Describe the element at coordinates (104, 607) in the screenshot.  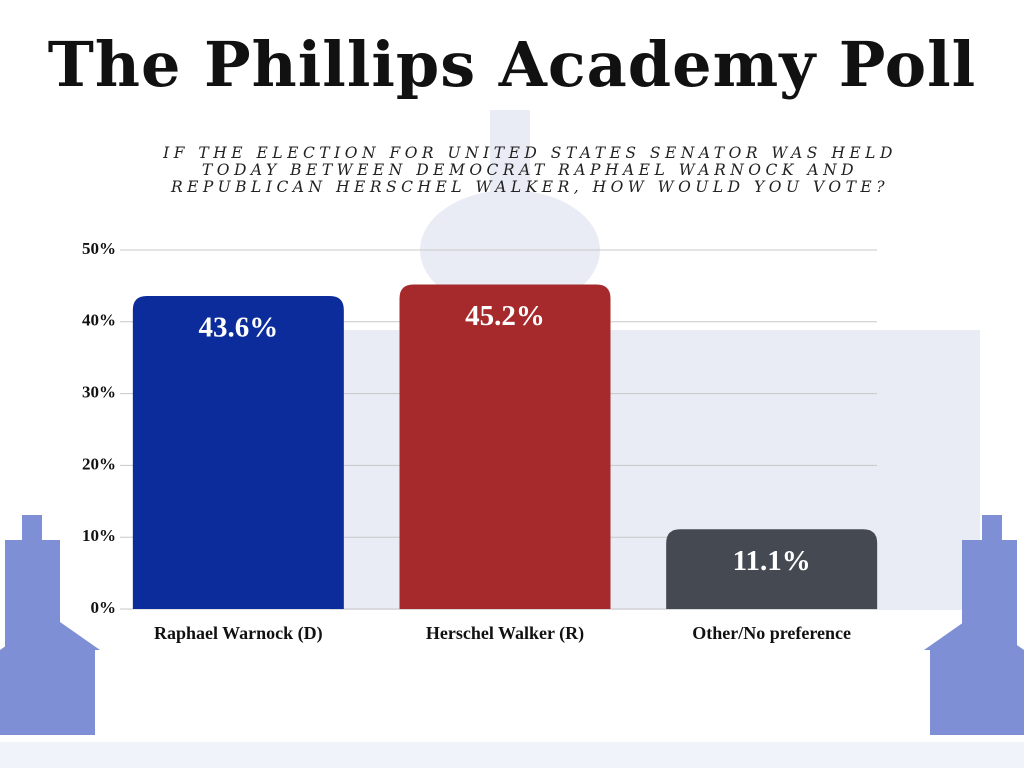
I see `y-tick-label: 0%` at that location.